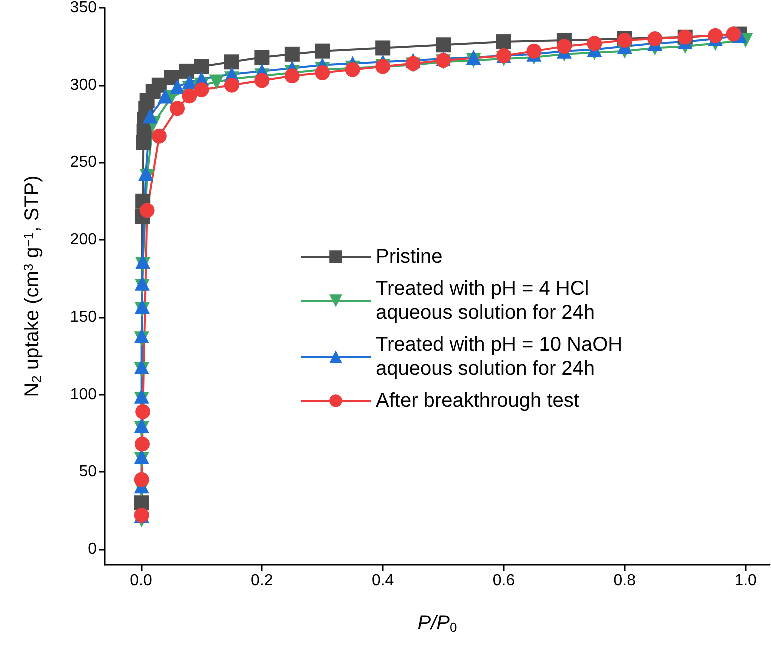 This screenshot has height=653, width=771. Describe the element at coordinates (486, 301) in the screenshot. I see `legend-label: Treated with pH = 4 HCl aqueous solution for 24h` at that location.